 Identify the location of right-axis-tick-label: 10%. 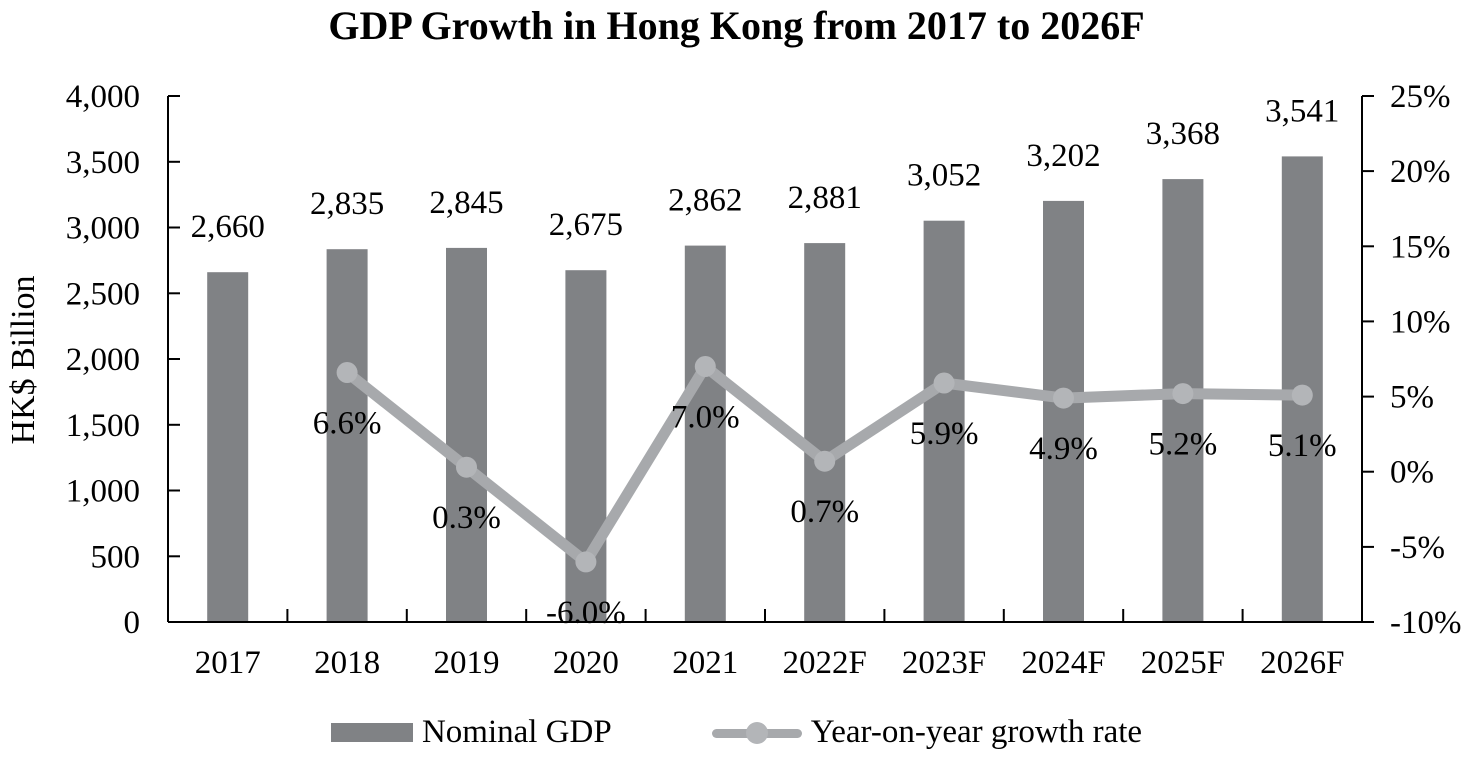
(1420, 322).